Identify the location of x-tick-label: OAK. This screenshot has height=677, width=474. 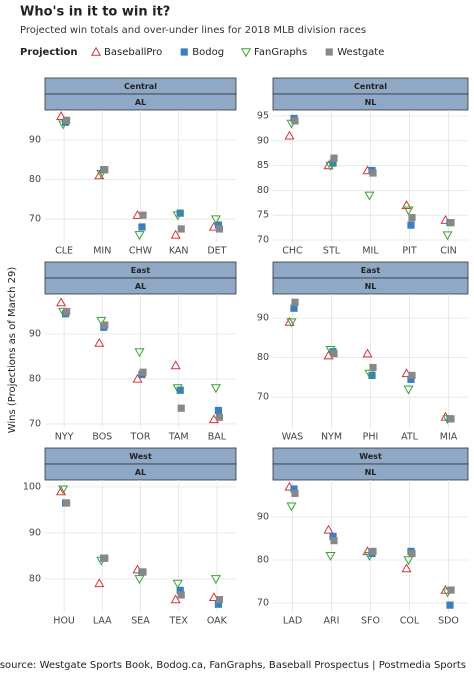
(217, 621).